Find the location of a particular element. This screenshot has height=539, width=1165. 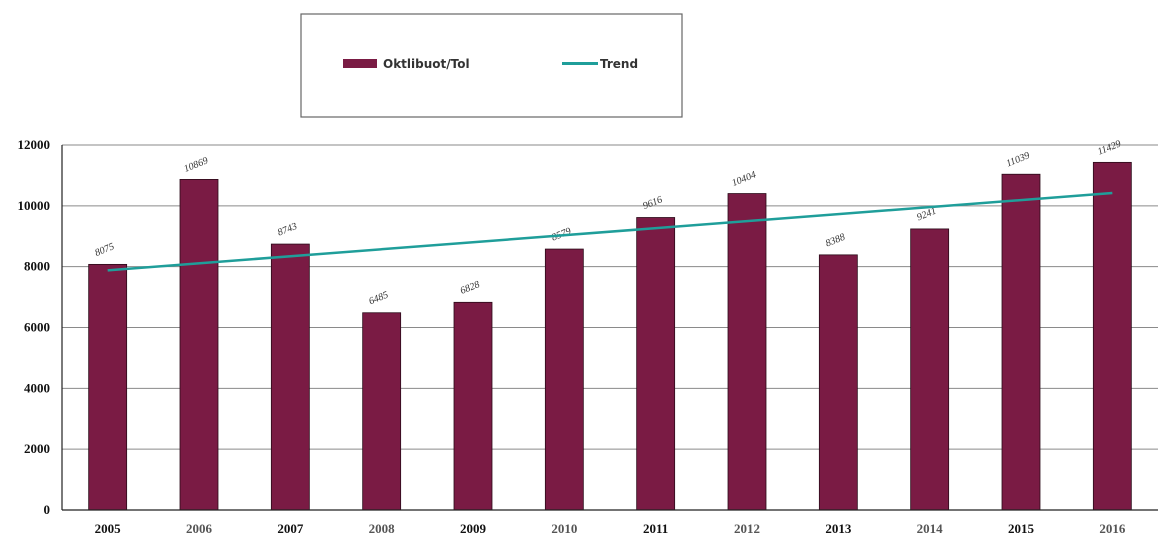

x-tick-label: 2008 is located at coordinates (382, 528).